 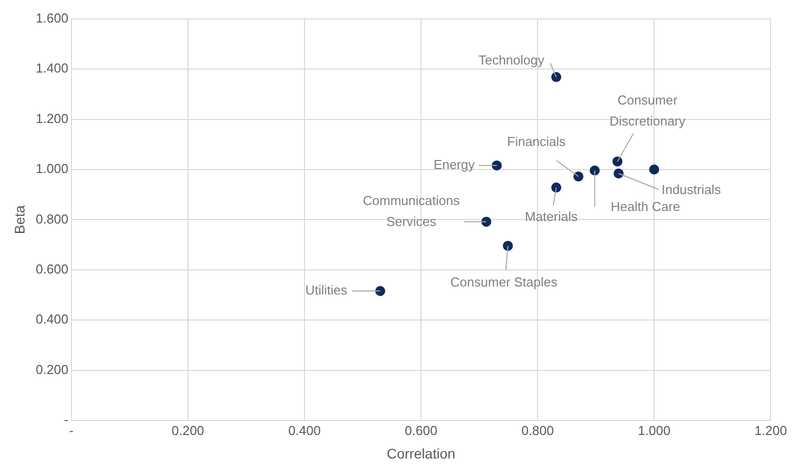 I want to click on annotation: Utilities, so click(x=326, y=290).